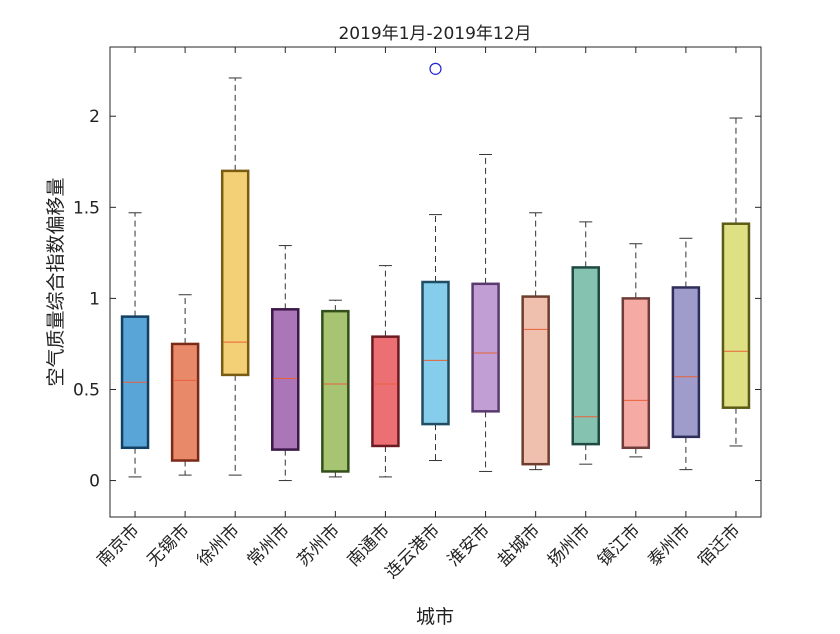 The width and height of the screenshot is (840, 634). I want to click on y-tick-label: 0, so click(94, 482).